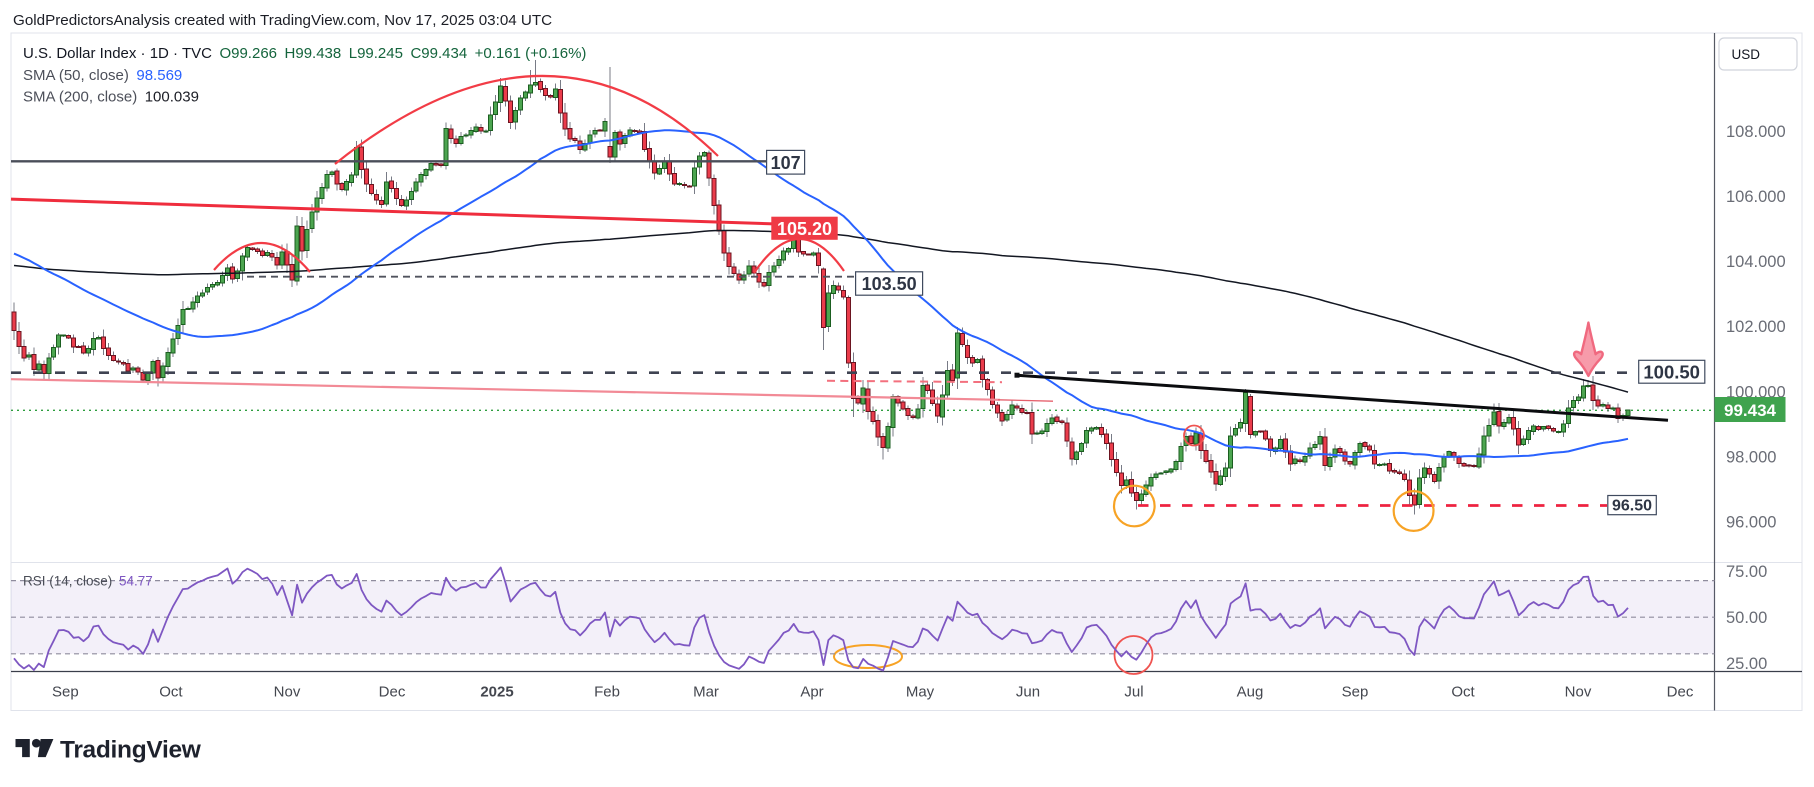 This screenshot has width=1814, height=787. What do you see at coordinates (496, 692) in the screenshot?
I see `svg-text: 2025` at bounding box center [496, 692].